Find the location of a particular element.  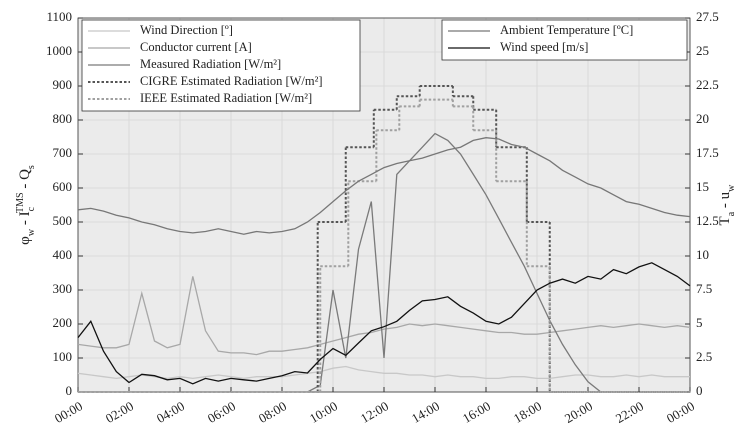

legend-label: CIGRE Estimated Radiation [W/m²] is located at coordinates (231, 81).